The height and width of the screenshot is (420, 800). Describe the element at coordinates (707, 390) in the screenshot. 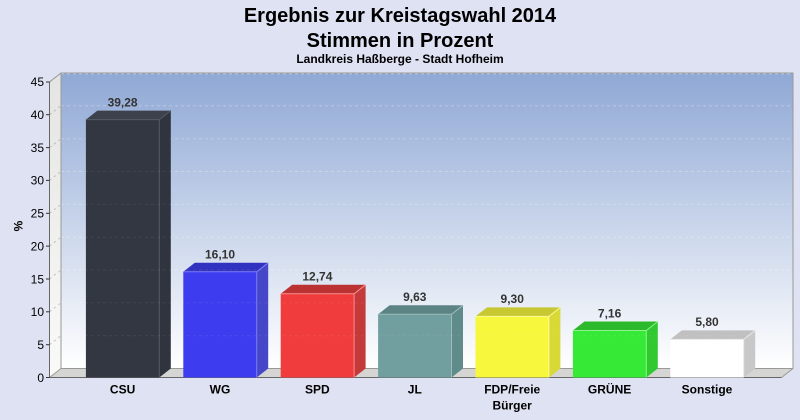

I see `svg-text: Sonstige` at that location.